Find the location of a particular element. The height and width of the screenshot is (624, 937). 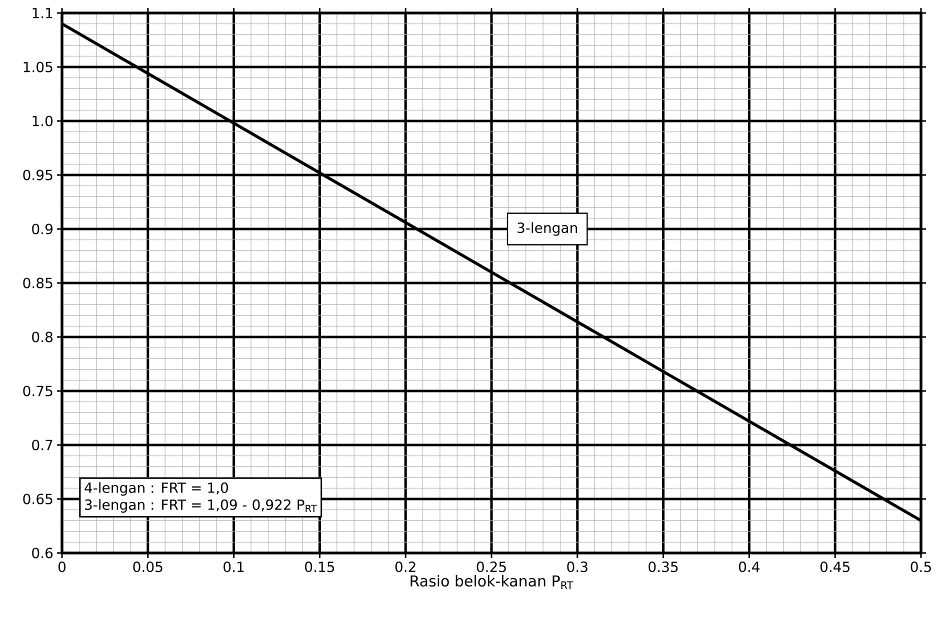

y-tick-label: 1.05 is located at coordinates (38, 67).